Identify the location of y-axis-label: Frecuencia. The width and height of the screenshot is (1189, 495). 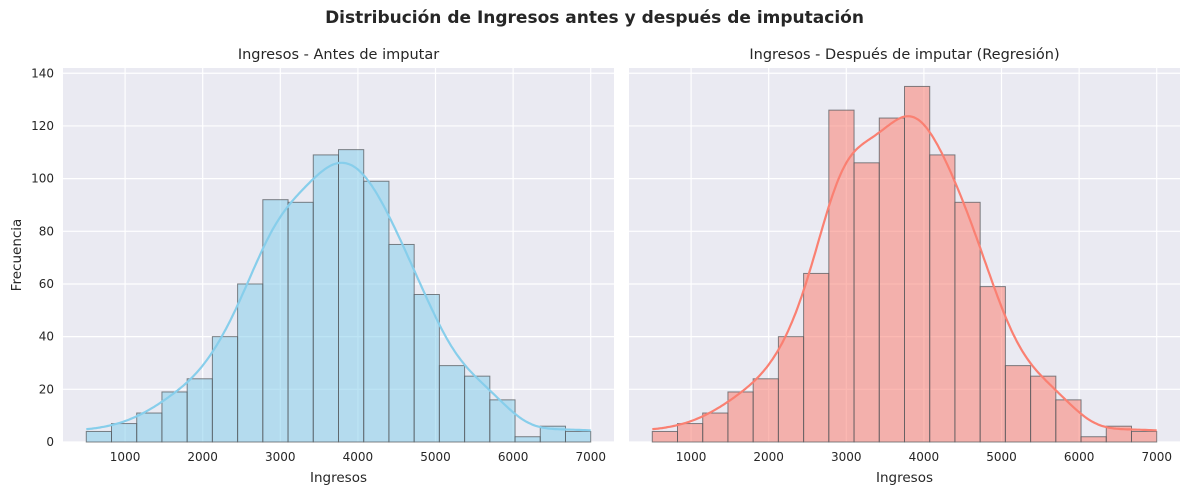
(17, 255).